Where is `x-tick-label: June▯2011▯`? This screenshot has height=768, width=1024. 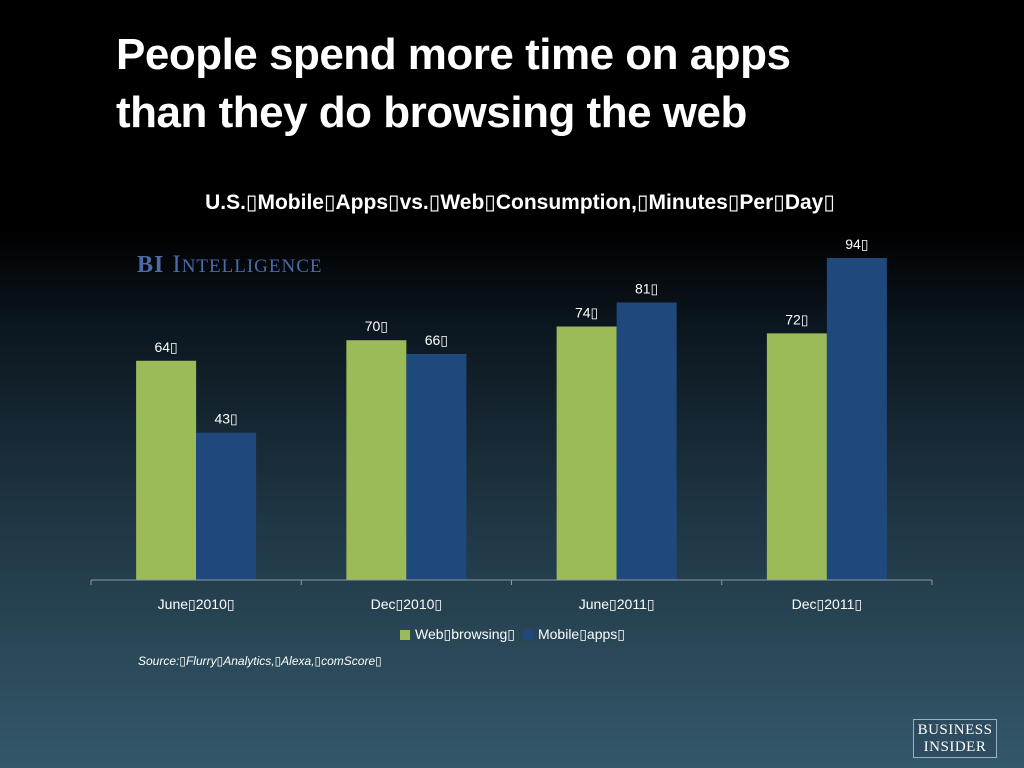 x-tick-label: June▯2011▯ is located at coordinates (617, 604).